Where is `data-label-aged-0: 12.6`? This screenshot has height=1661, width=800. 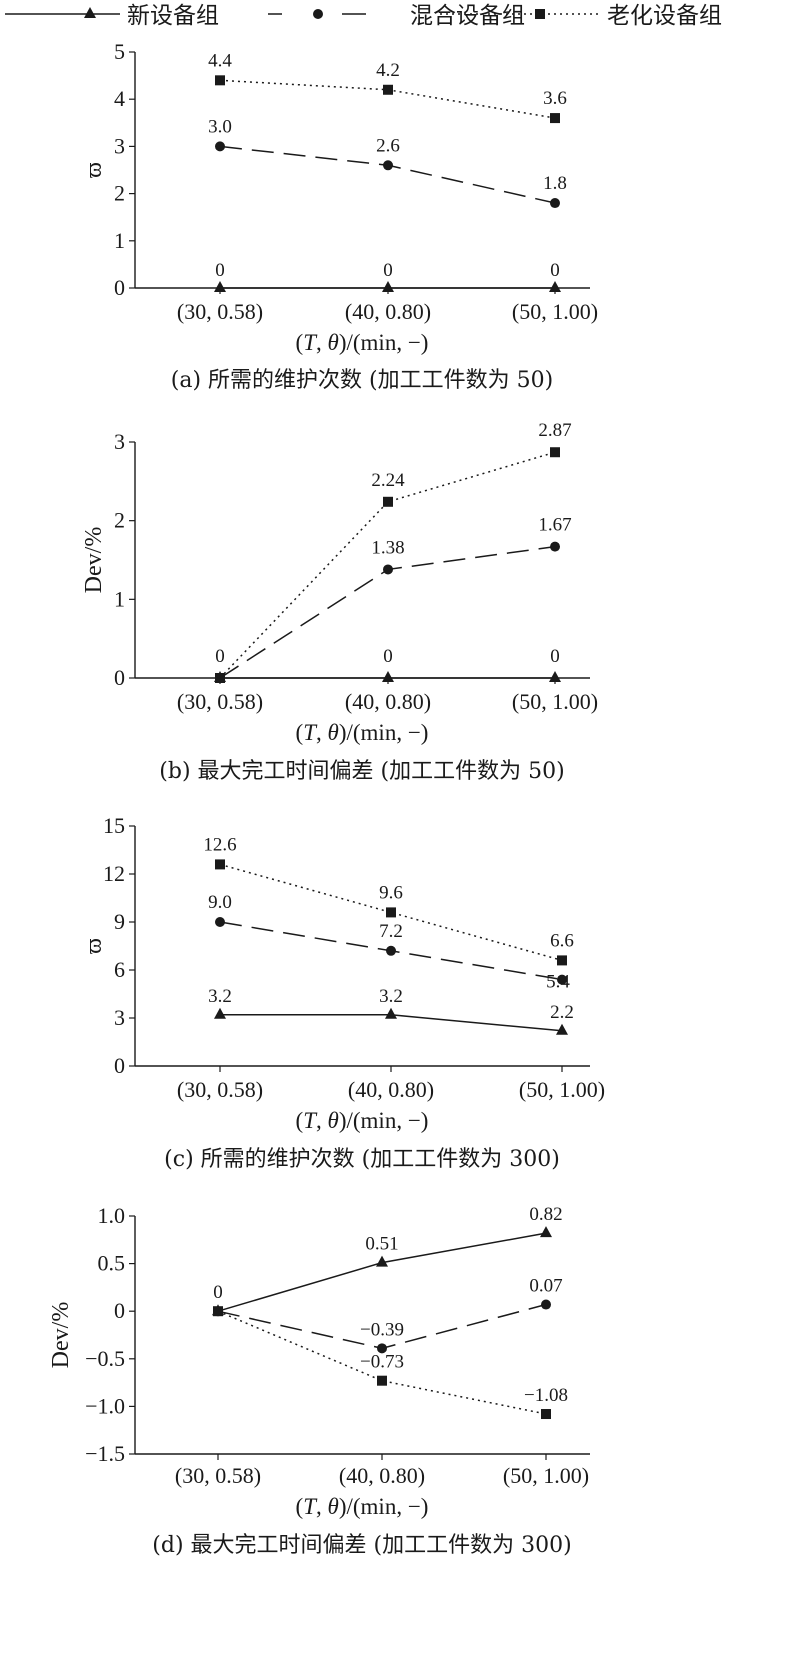
data-label-aged-0: 12.6 is located at coordinates (219, 844).